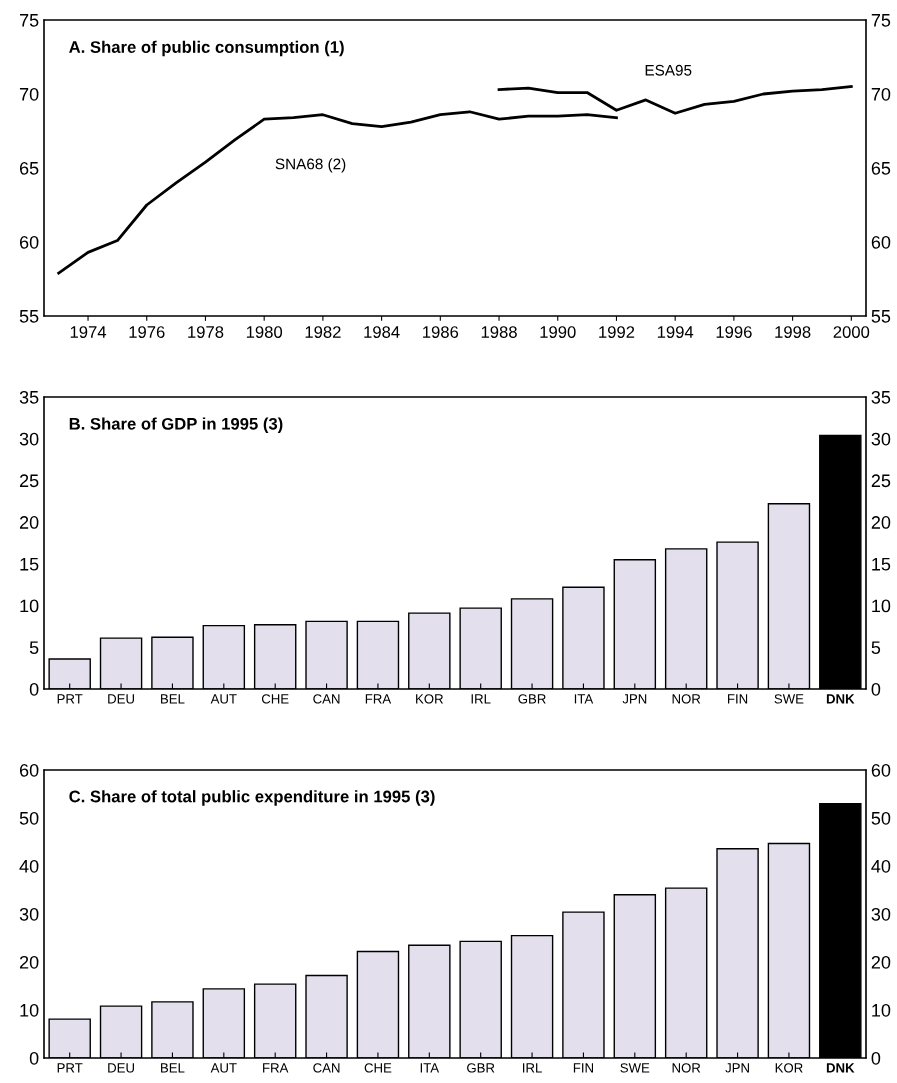 This screenshot has height=1083, width=897. I want to click on x-tick-label: 1984, so click(382, 332).